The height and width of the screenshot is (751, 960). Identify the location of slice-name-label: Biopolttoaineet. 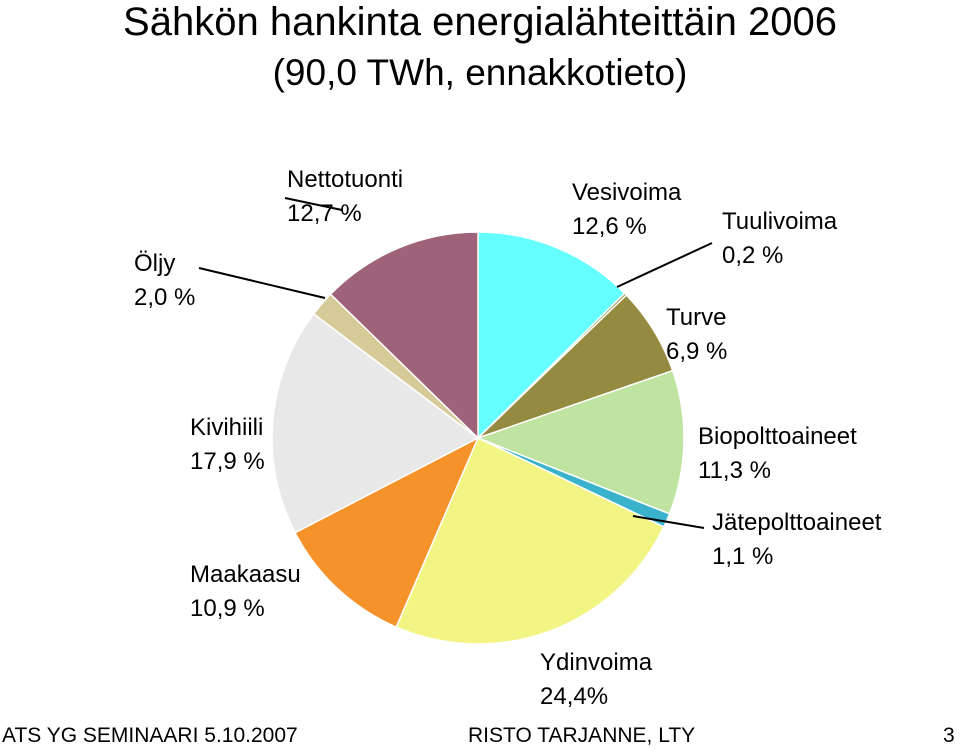
(777, 436).